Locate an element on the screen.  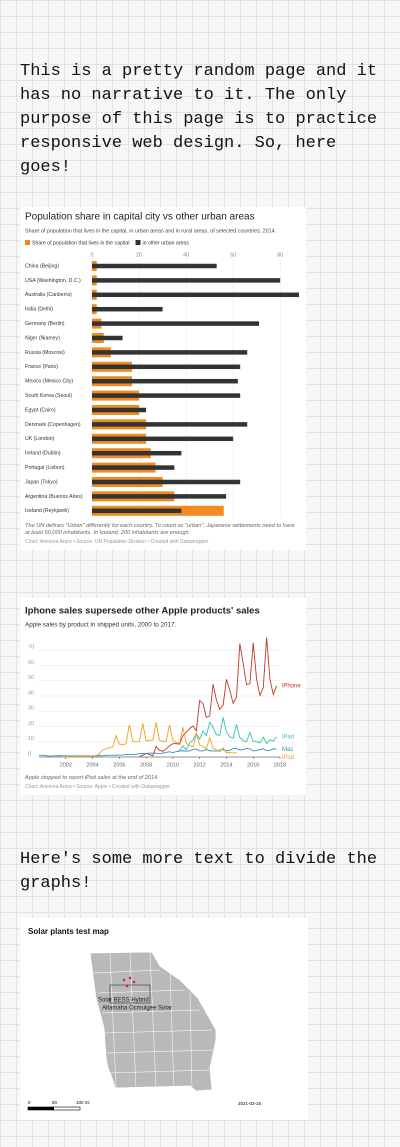
x-tick-label: 2008 is located at coordinates (146, 765).